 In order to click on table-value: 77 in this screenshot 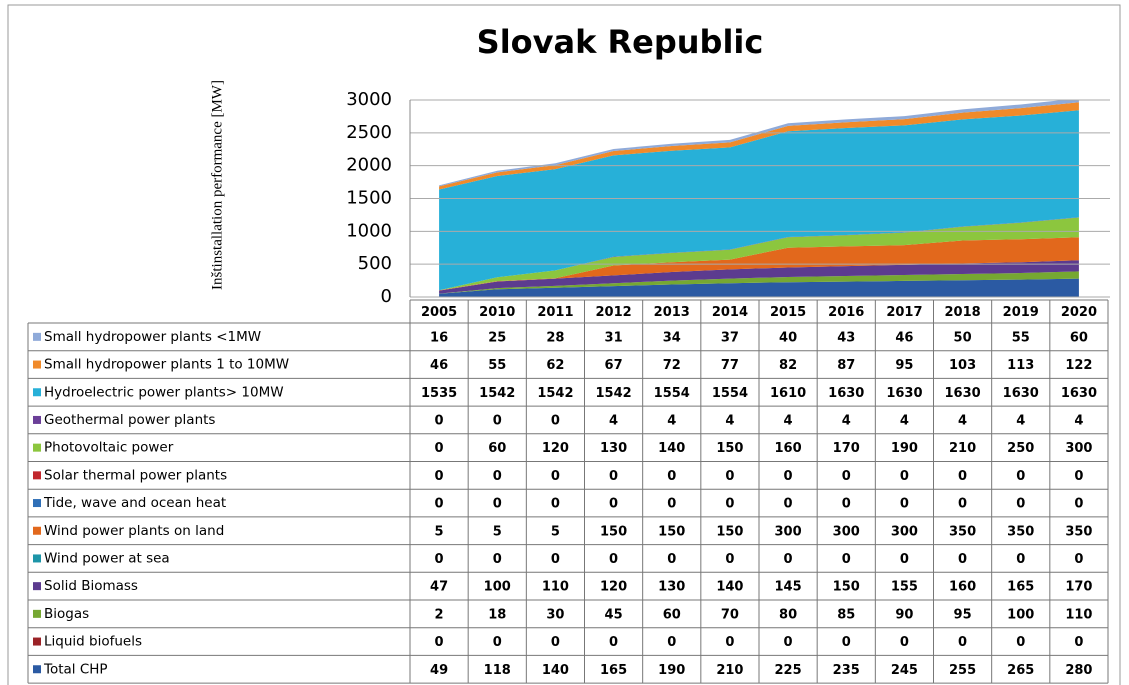, I will do `click(730, 365)`.